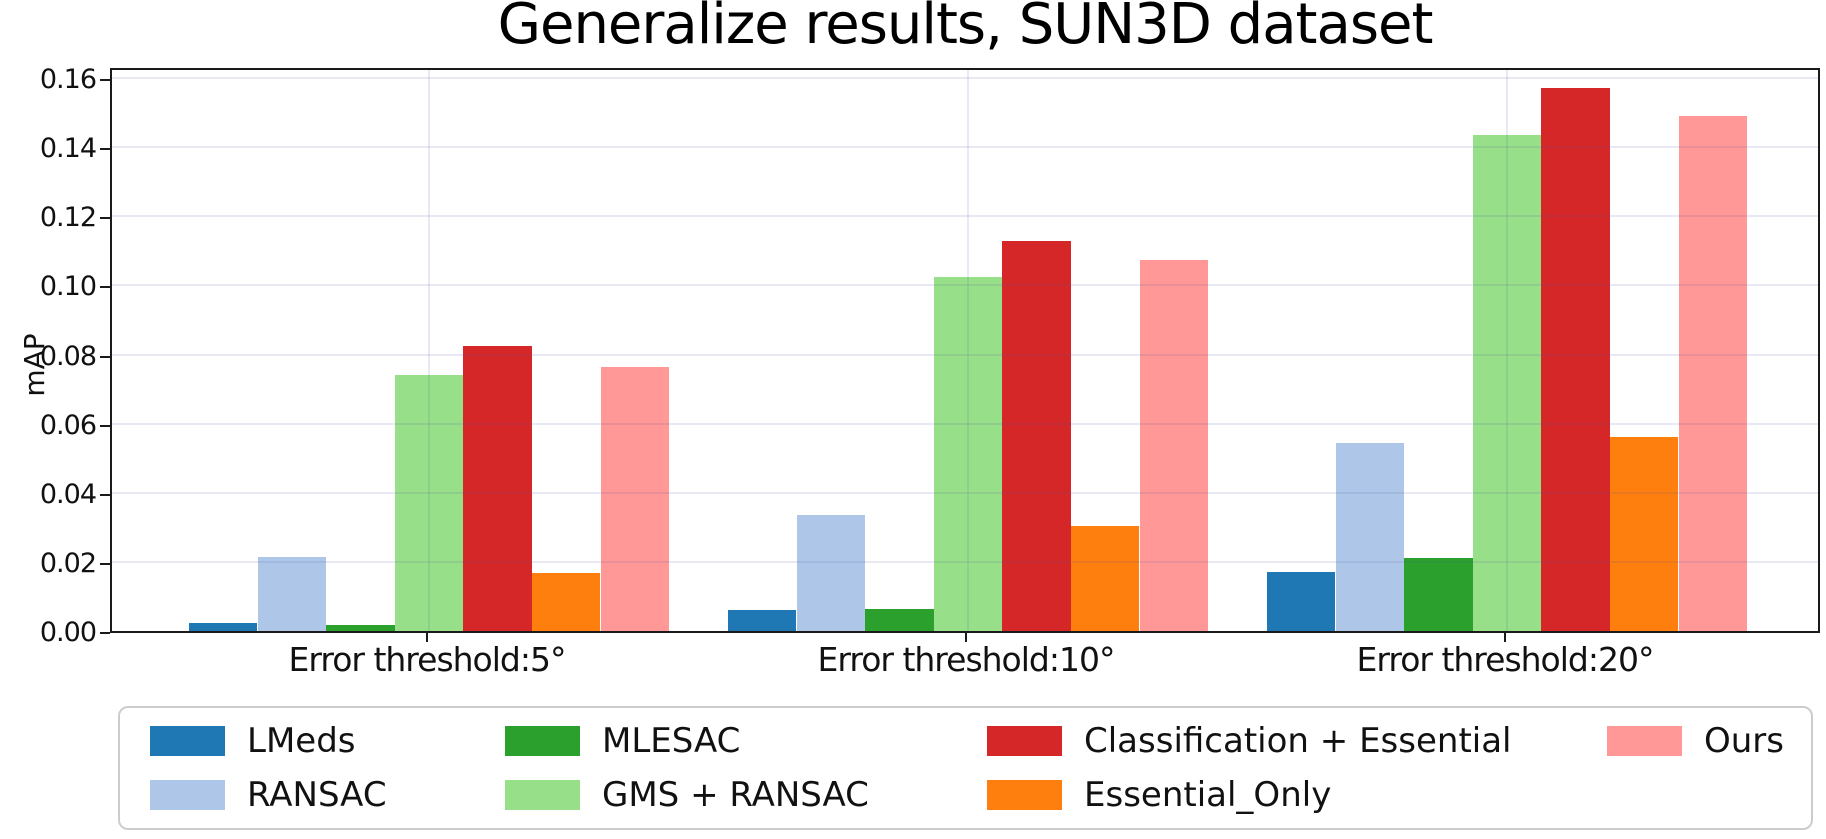 This screenshot has width=1826, height=839. I want to click on bar-ours-group2, so click(1174, 445).